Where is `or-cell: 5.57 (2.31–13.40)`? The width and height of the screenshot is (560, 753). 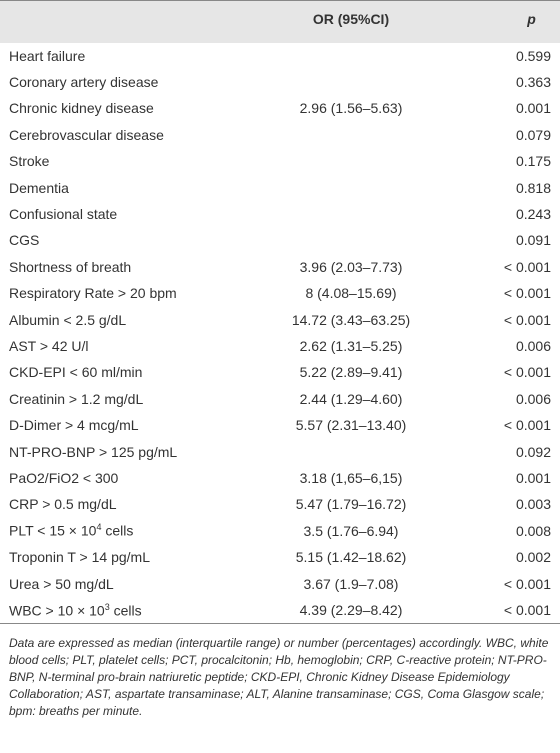 or-cell: 5.57 (2.31–13.40) is located at coordinates (351, 425).